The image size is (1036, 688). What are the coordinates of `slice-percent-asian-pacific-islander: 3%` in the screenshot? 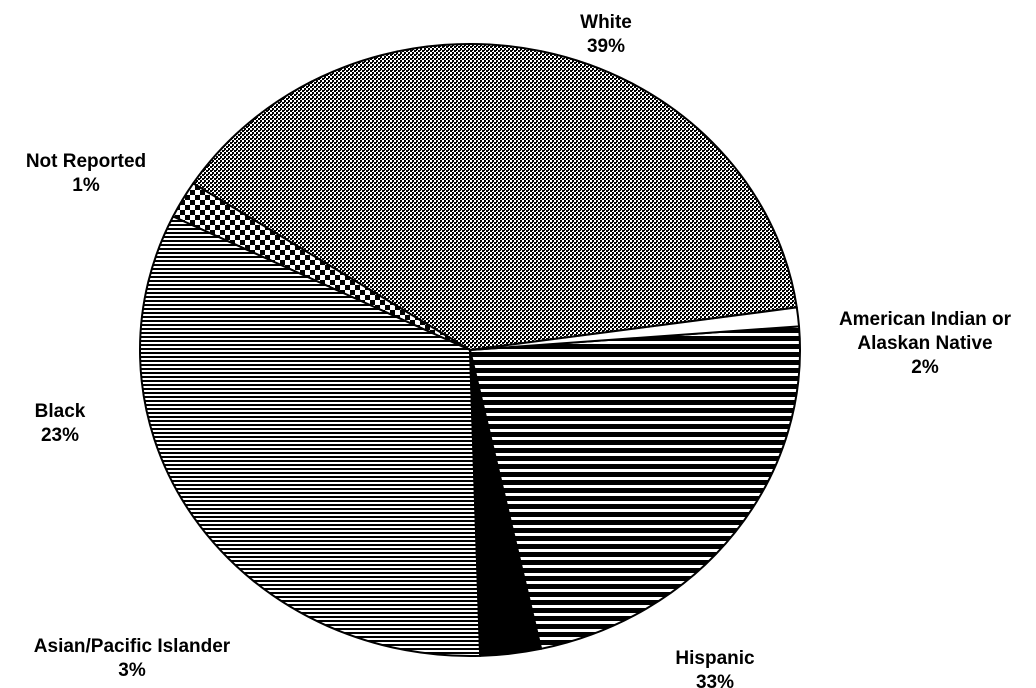 It's located at (132, 670).